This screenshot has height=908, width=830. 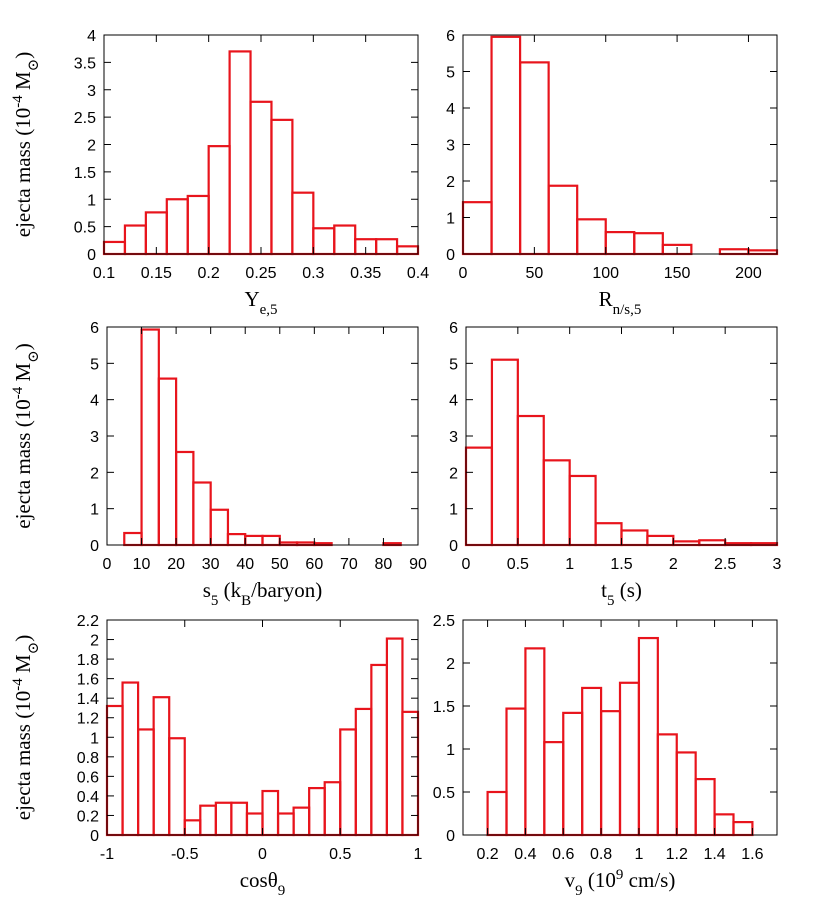 What do you see at coordinates (215, 601) in the screenshot?
I see `label-script: 5` at bounding box center [215, 601].